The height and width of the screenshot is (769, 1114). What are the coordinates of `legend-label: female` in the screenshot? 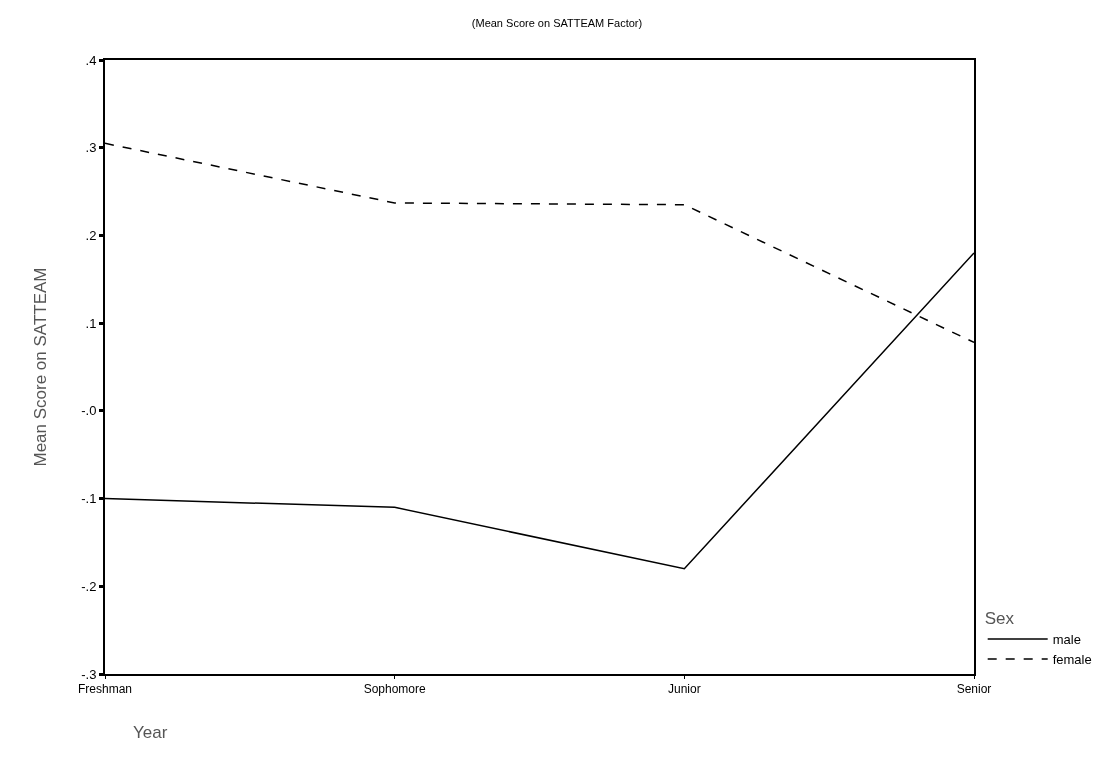 It's located at (1072, 660).